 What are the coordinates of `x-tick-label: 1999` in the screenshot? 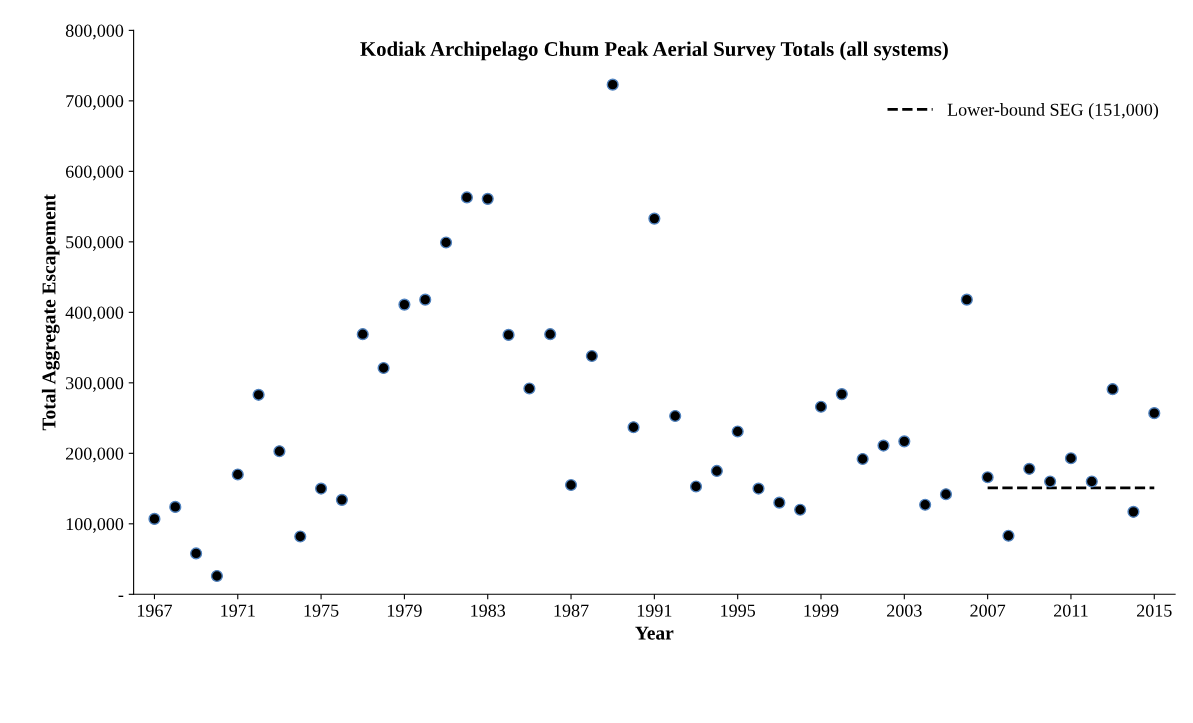 It's located at (821, 610).